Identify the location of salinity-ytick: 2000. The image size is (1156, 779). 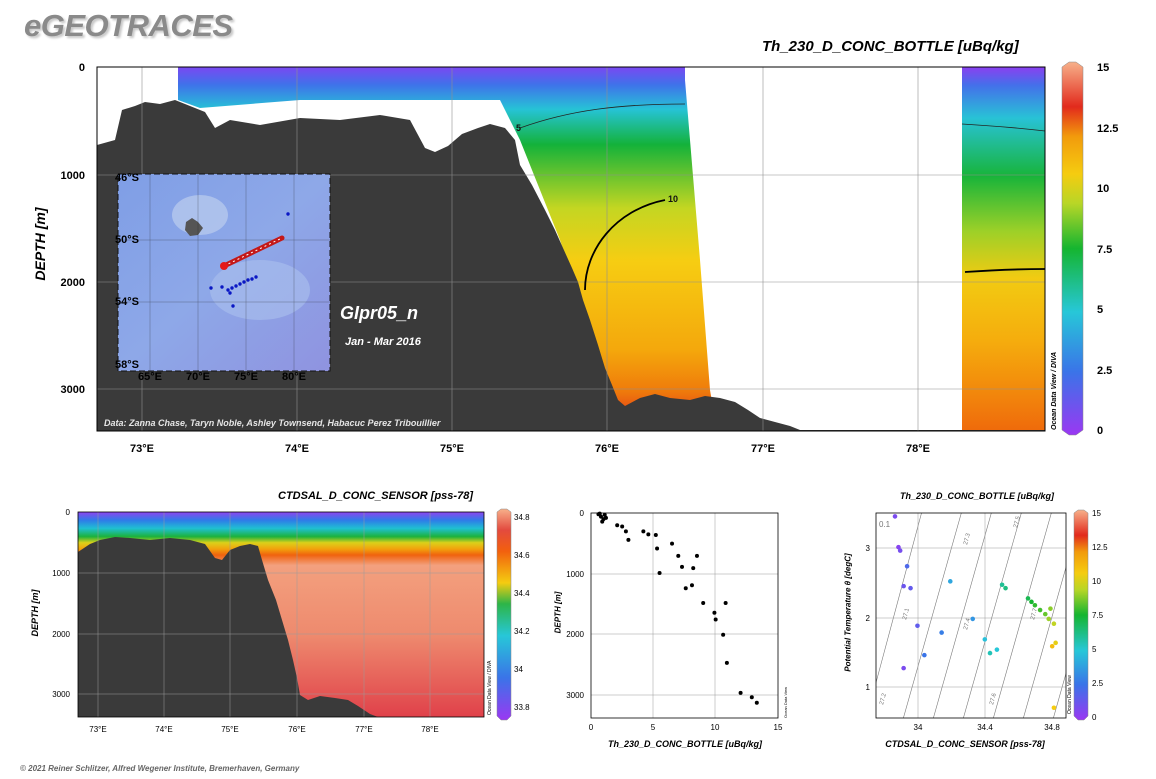
(61, 634).